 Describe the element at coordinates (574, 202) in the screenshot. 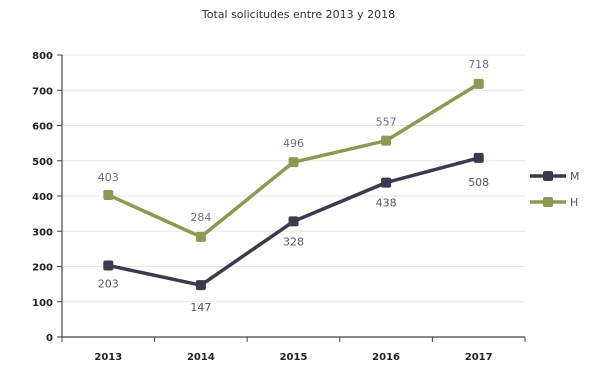

I see `legend-label-H: H` at that location.